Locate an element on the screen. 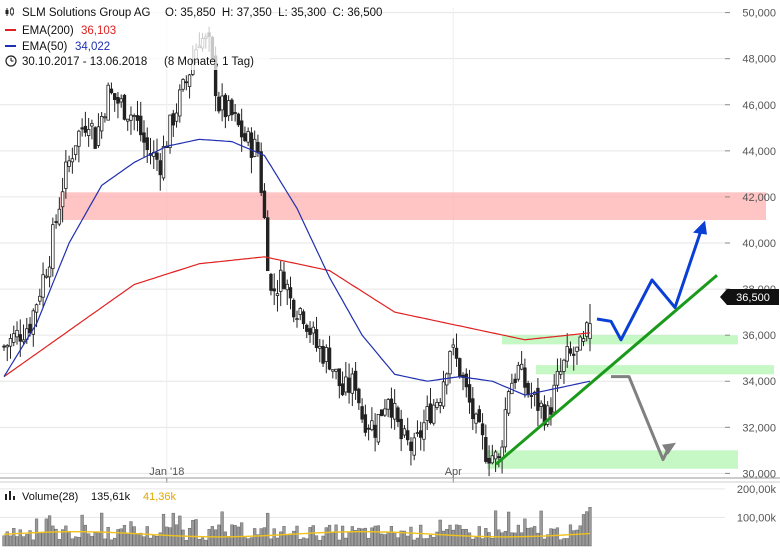  y-tick-label: 46,000 is located at coordinates (759, 106).